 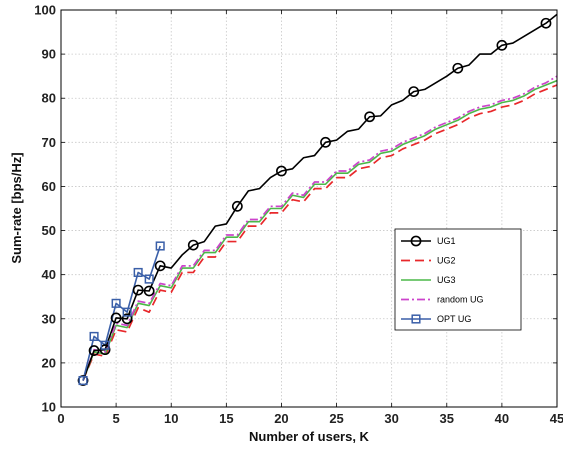 What do you see at coordinates (446, 280) in the screenshot?
I see `legend-label-ug3: UG3` at bounding box center [446, 280].